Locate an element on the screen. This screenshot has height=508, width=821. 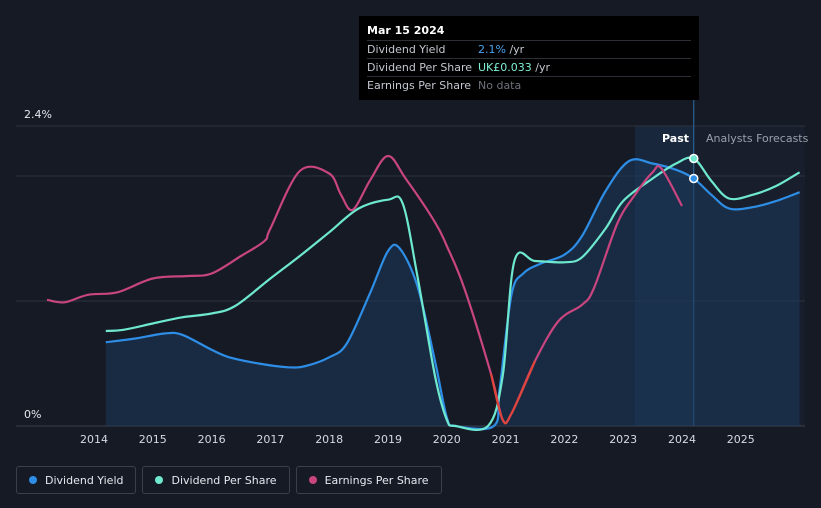
past-label: Past is located at coordinates (675, 138).